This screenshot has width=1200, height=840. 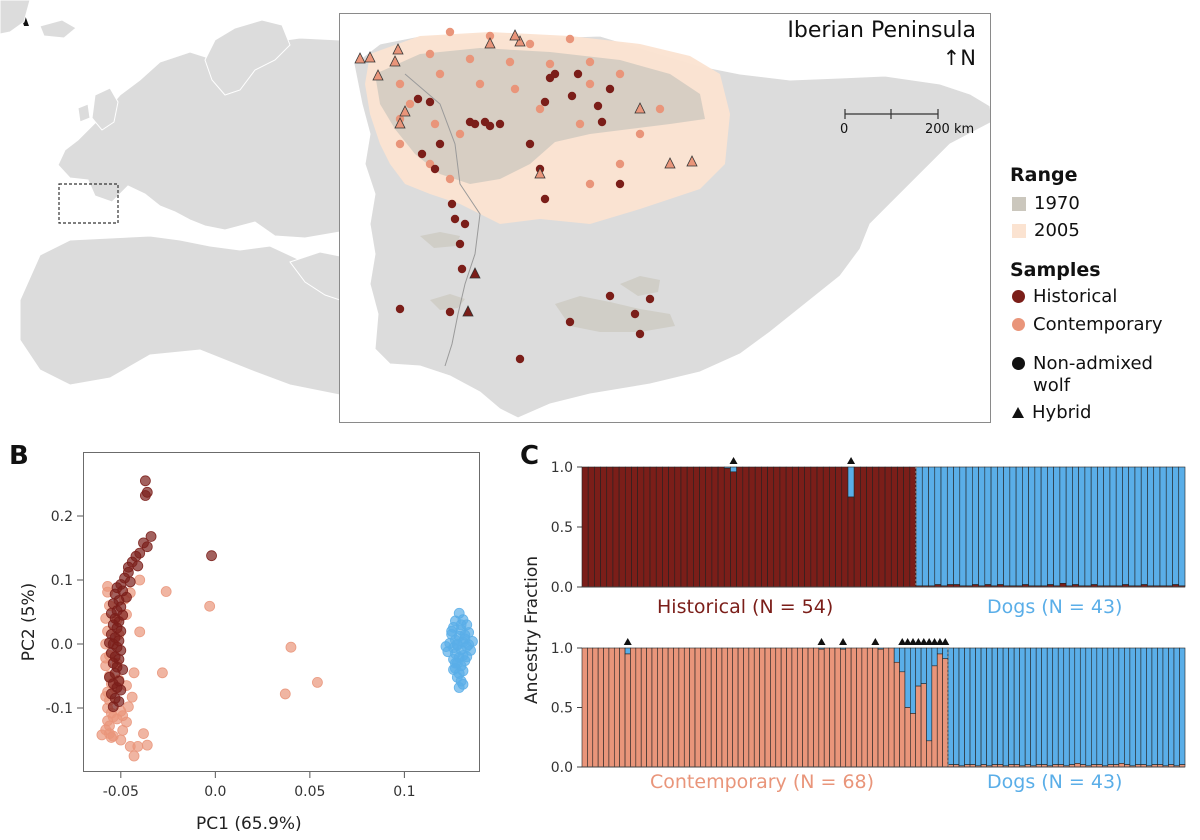 What do you see at coordinates (19, 456) in the screenshot?
I see `panel-b-label: B` at bounding box center [19, 456].